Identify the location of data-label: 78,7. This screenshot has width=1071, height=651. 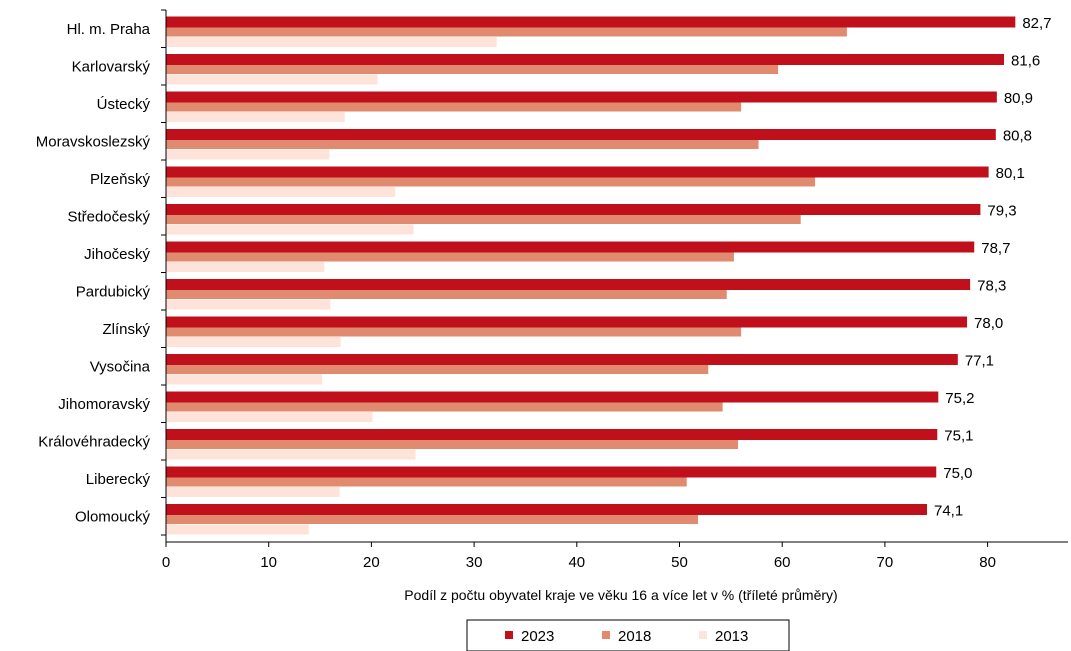
(995, 248).